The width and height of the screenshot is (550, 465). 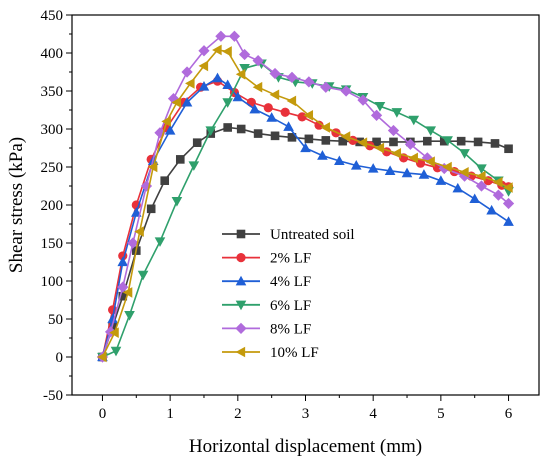 I want to click on legend-label: 2% LF, so click(x=290, y=259).